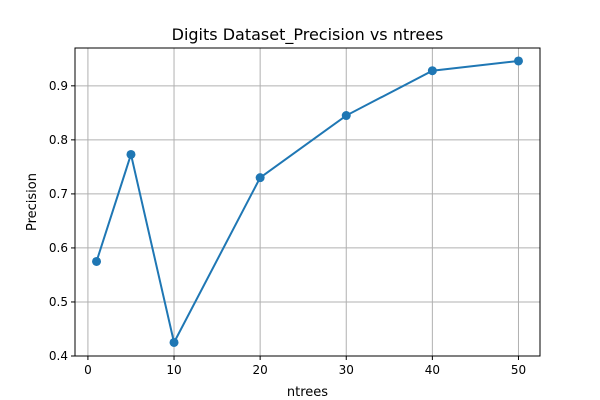 This screenshot has height=400, width=600. Describe the element at coordinates (346, 370) in the screenshot. I see `x-tick-label: 30` at that location.